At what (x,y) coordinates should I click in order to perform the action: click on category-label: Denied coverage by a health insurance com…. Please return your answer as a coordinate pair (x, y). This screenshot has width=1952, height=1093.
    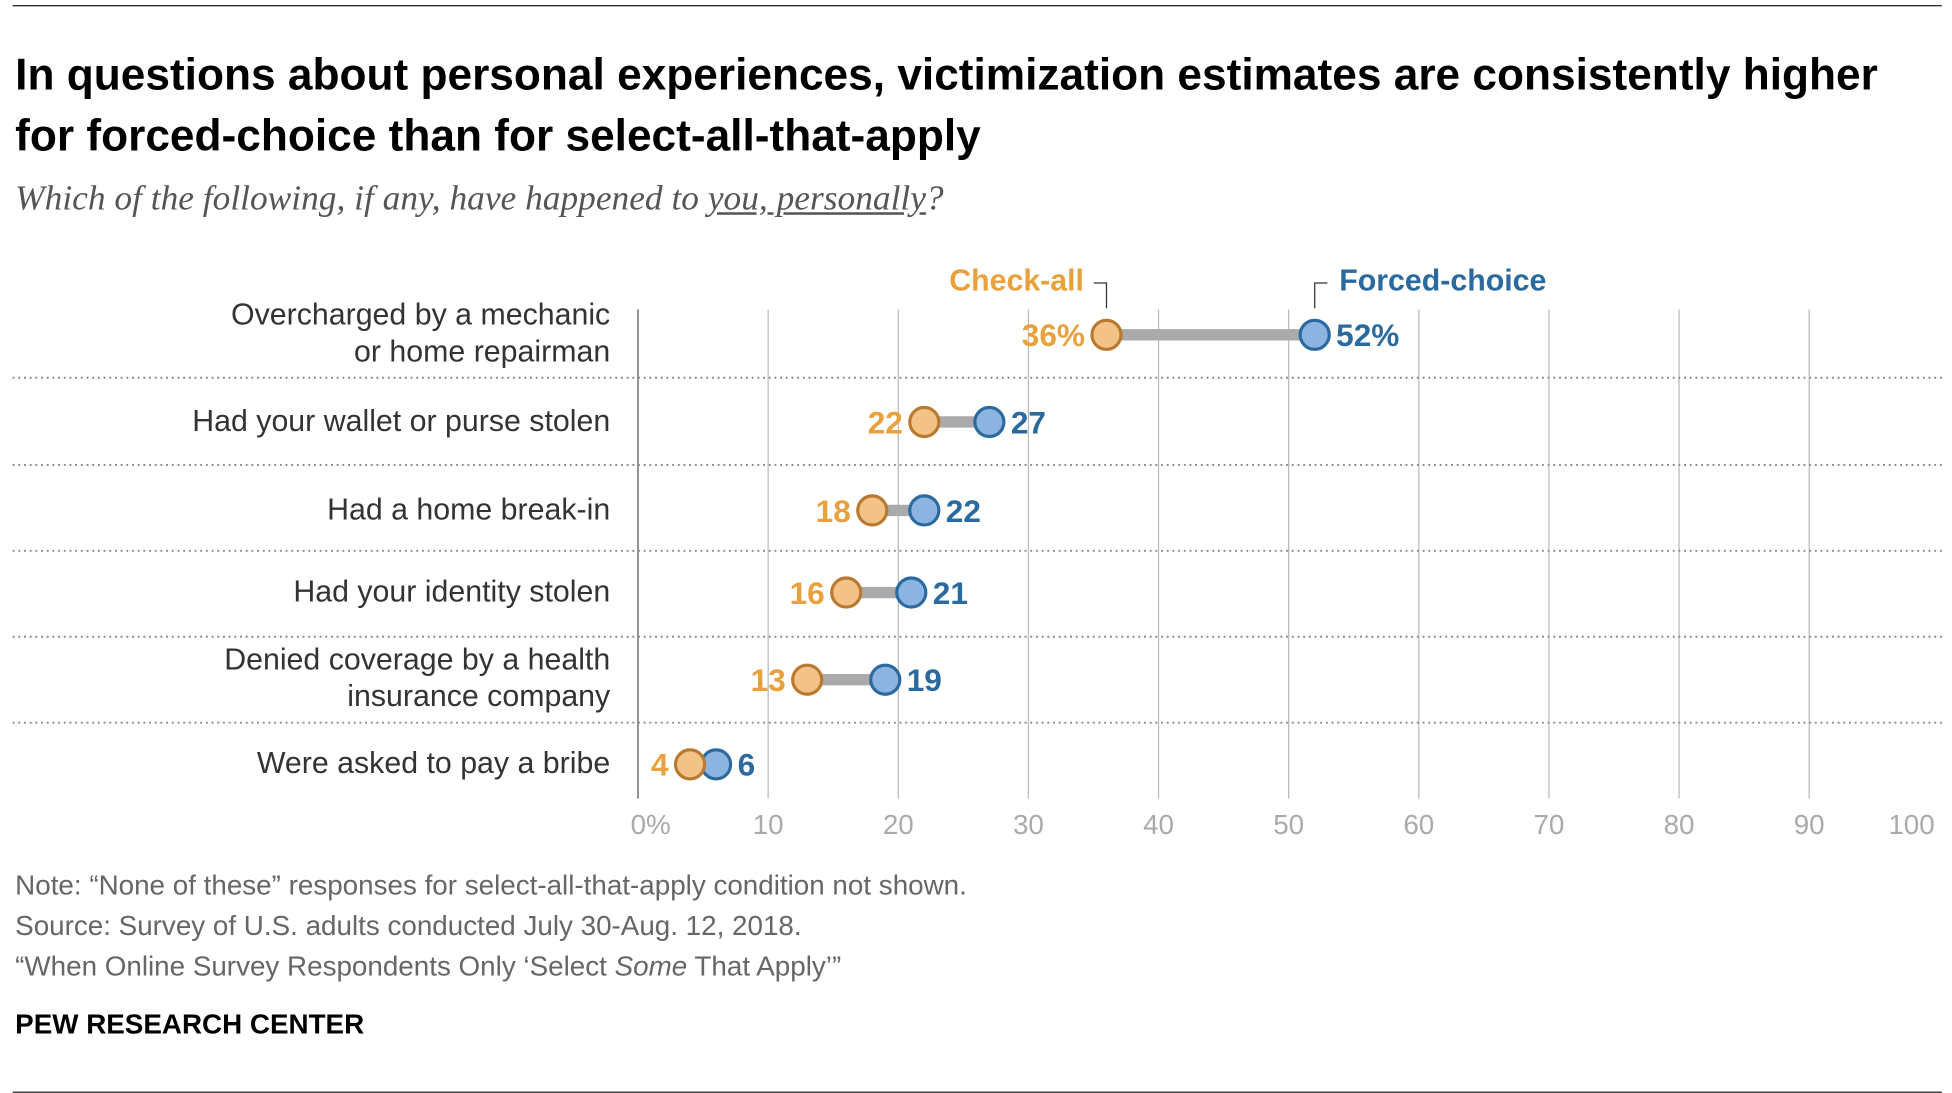
    Looking at the image, I should click on (417, 678).